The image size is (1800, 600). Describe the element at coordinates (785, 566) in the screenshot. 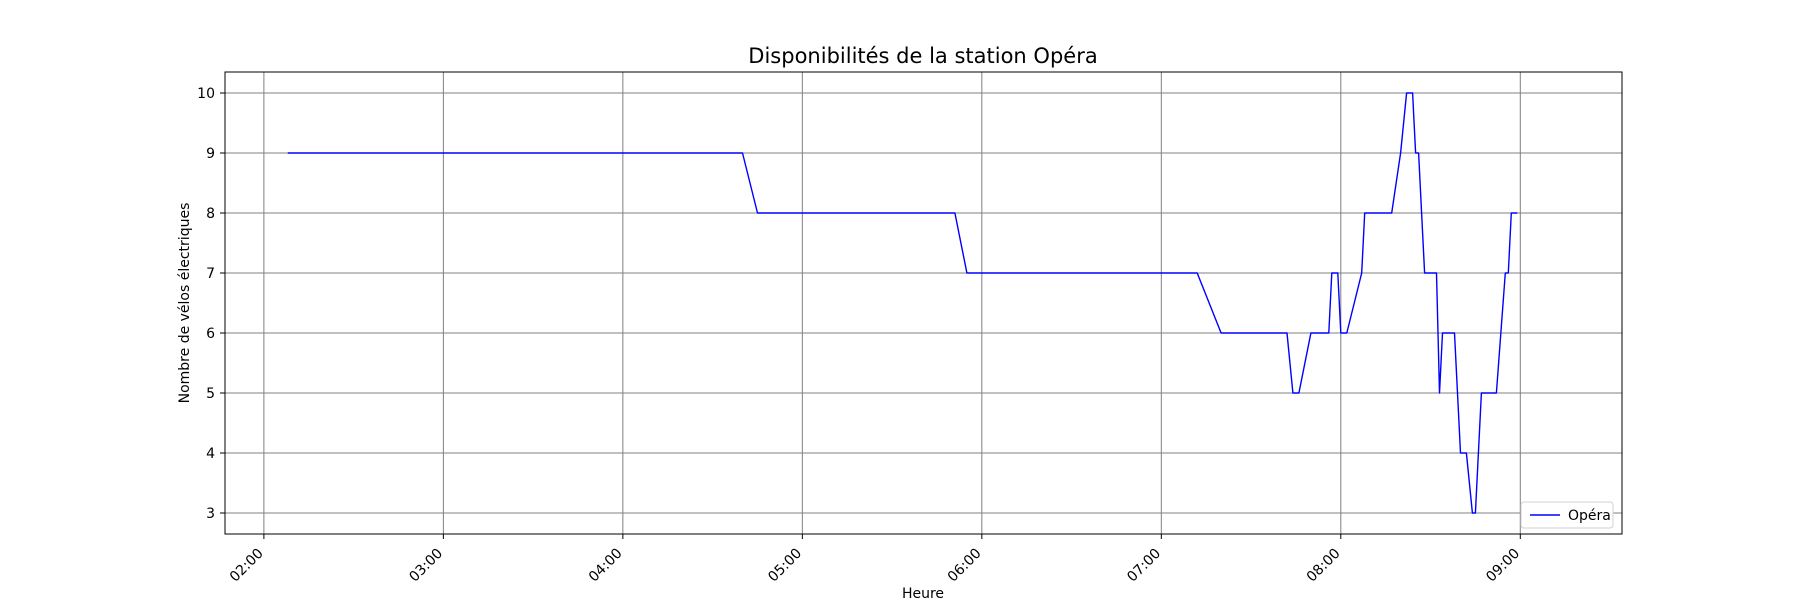

I see `x-tick-label: 05:00` at that location.